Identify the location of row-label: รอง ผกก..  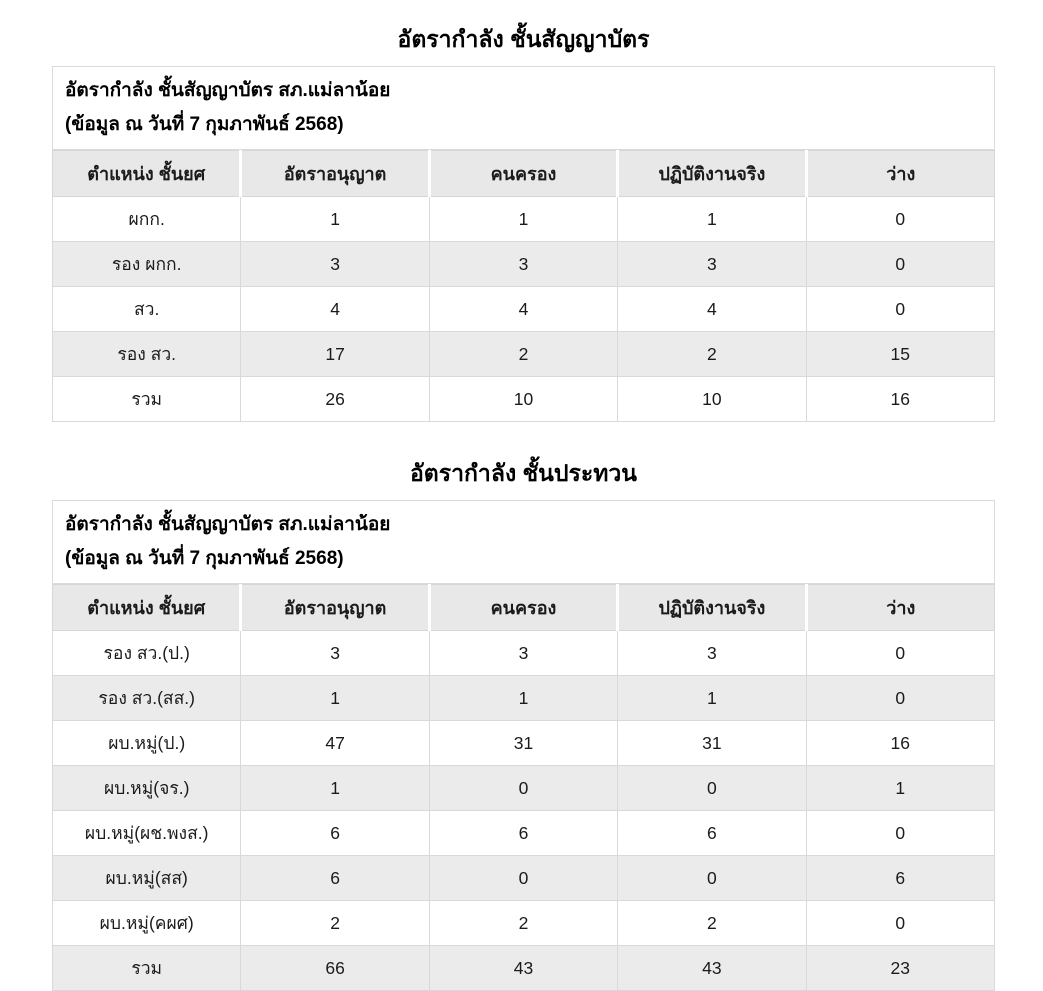
(146, 264).